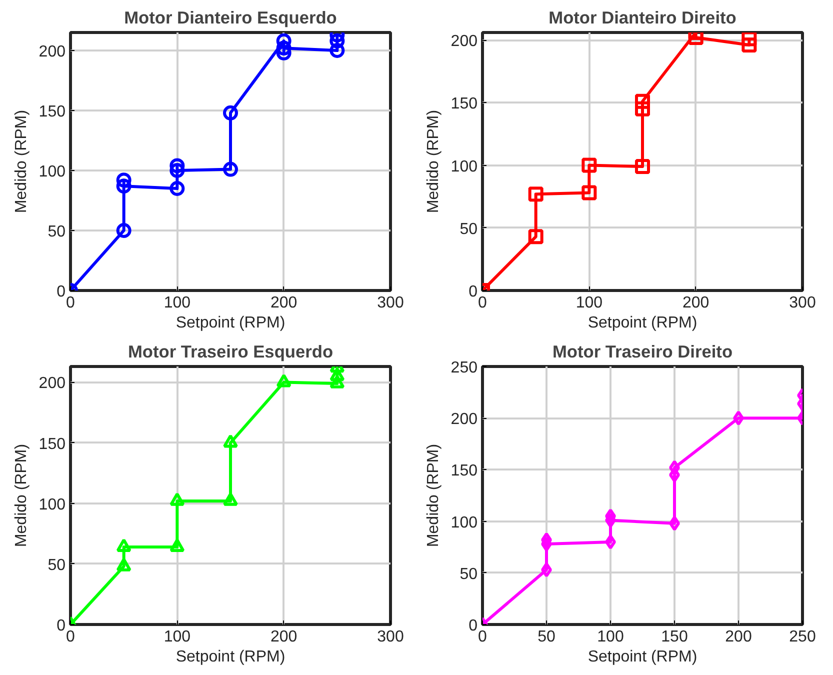  Describe the element at coordinates (642, 352) in the screenshot. I see `chart-title: Motor Traseiro Direito` at that location.